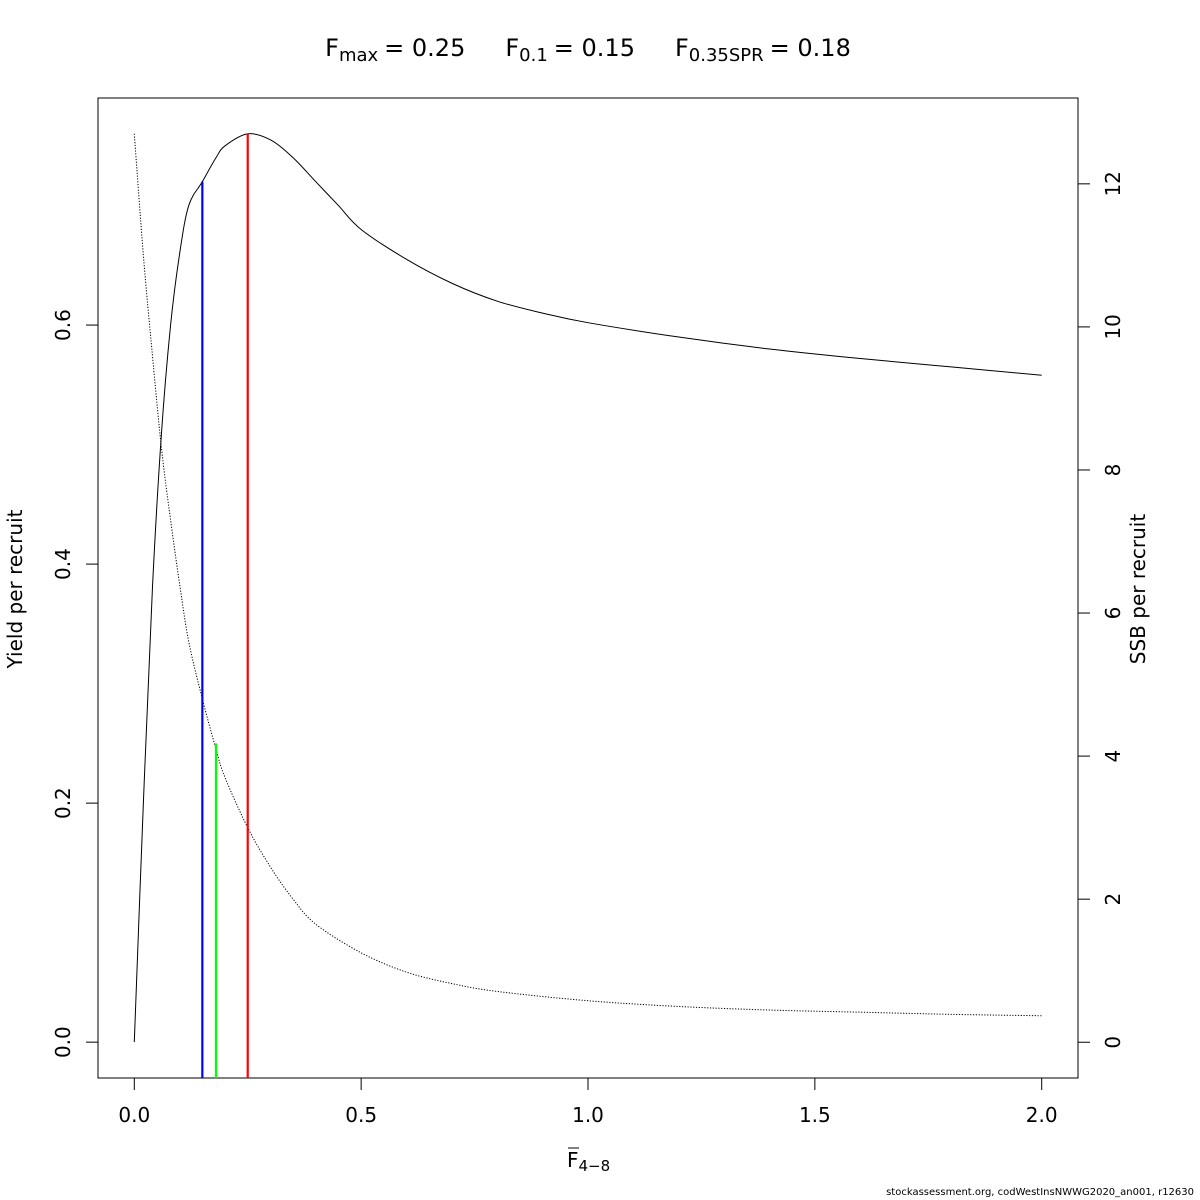 This screenshot has width=1200, height=1200. I want to click on x-axis-label: F4−8, so click(588, 1161).